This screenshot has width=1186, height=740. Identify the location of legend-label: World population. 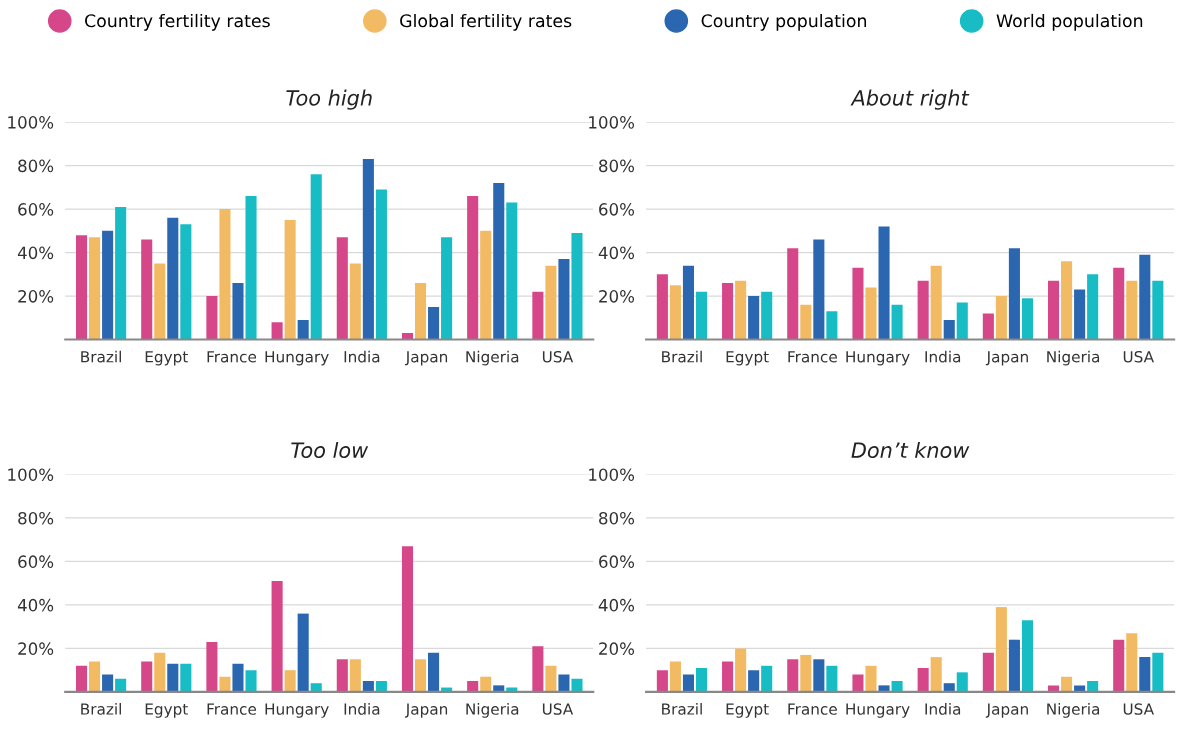
(1069, 22).